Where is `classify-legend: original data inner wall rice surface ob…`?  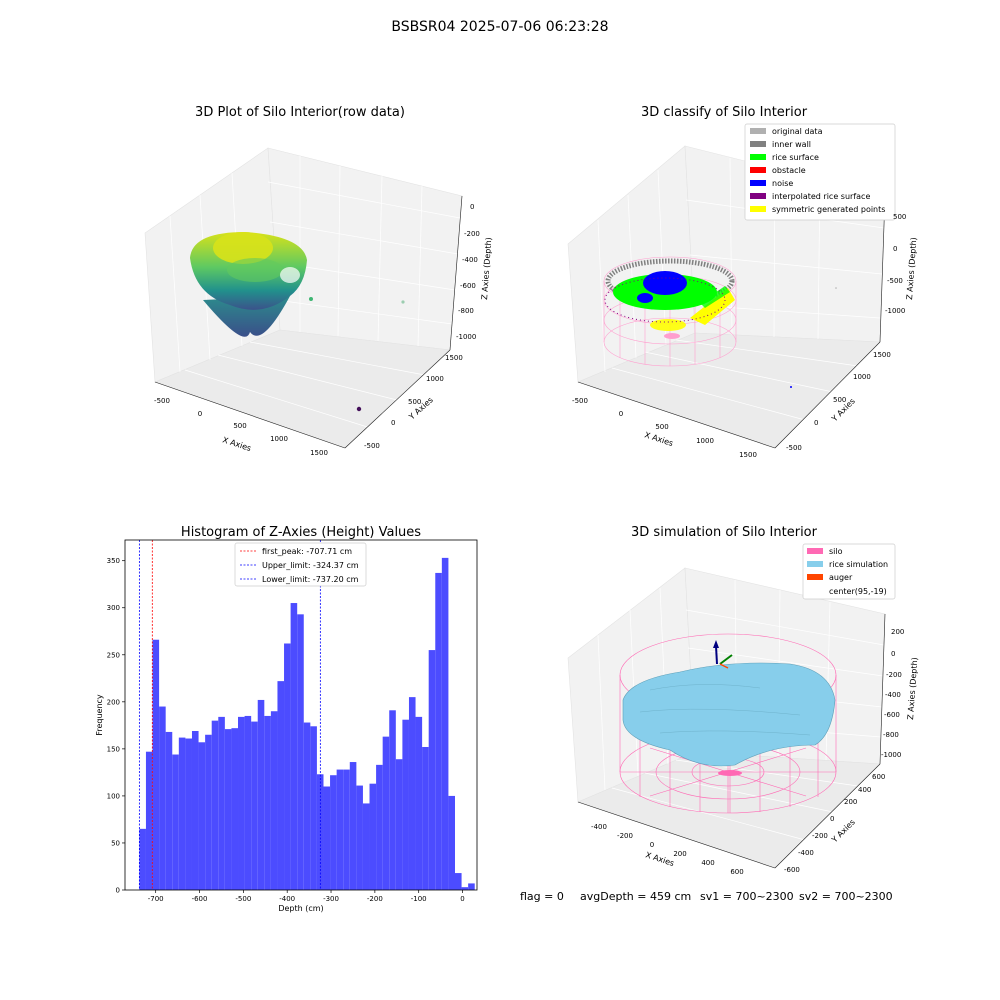 classify-legend: original data inner wall rice surface ob… is located at coordinates (820, 172).